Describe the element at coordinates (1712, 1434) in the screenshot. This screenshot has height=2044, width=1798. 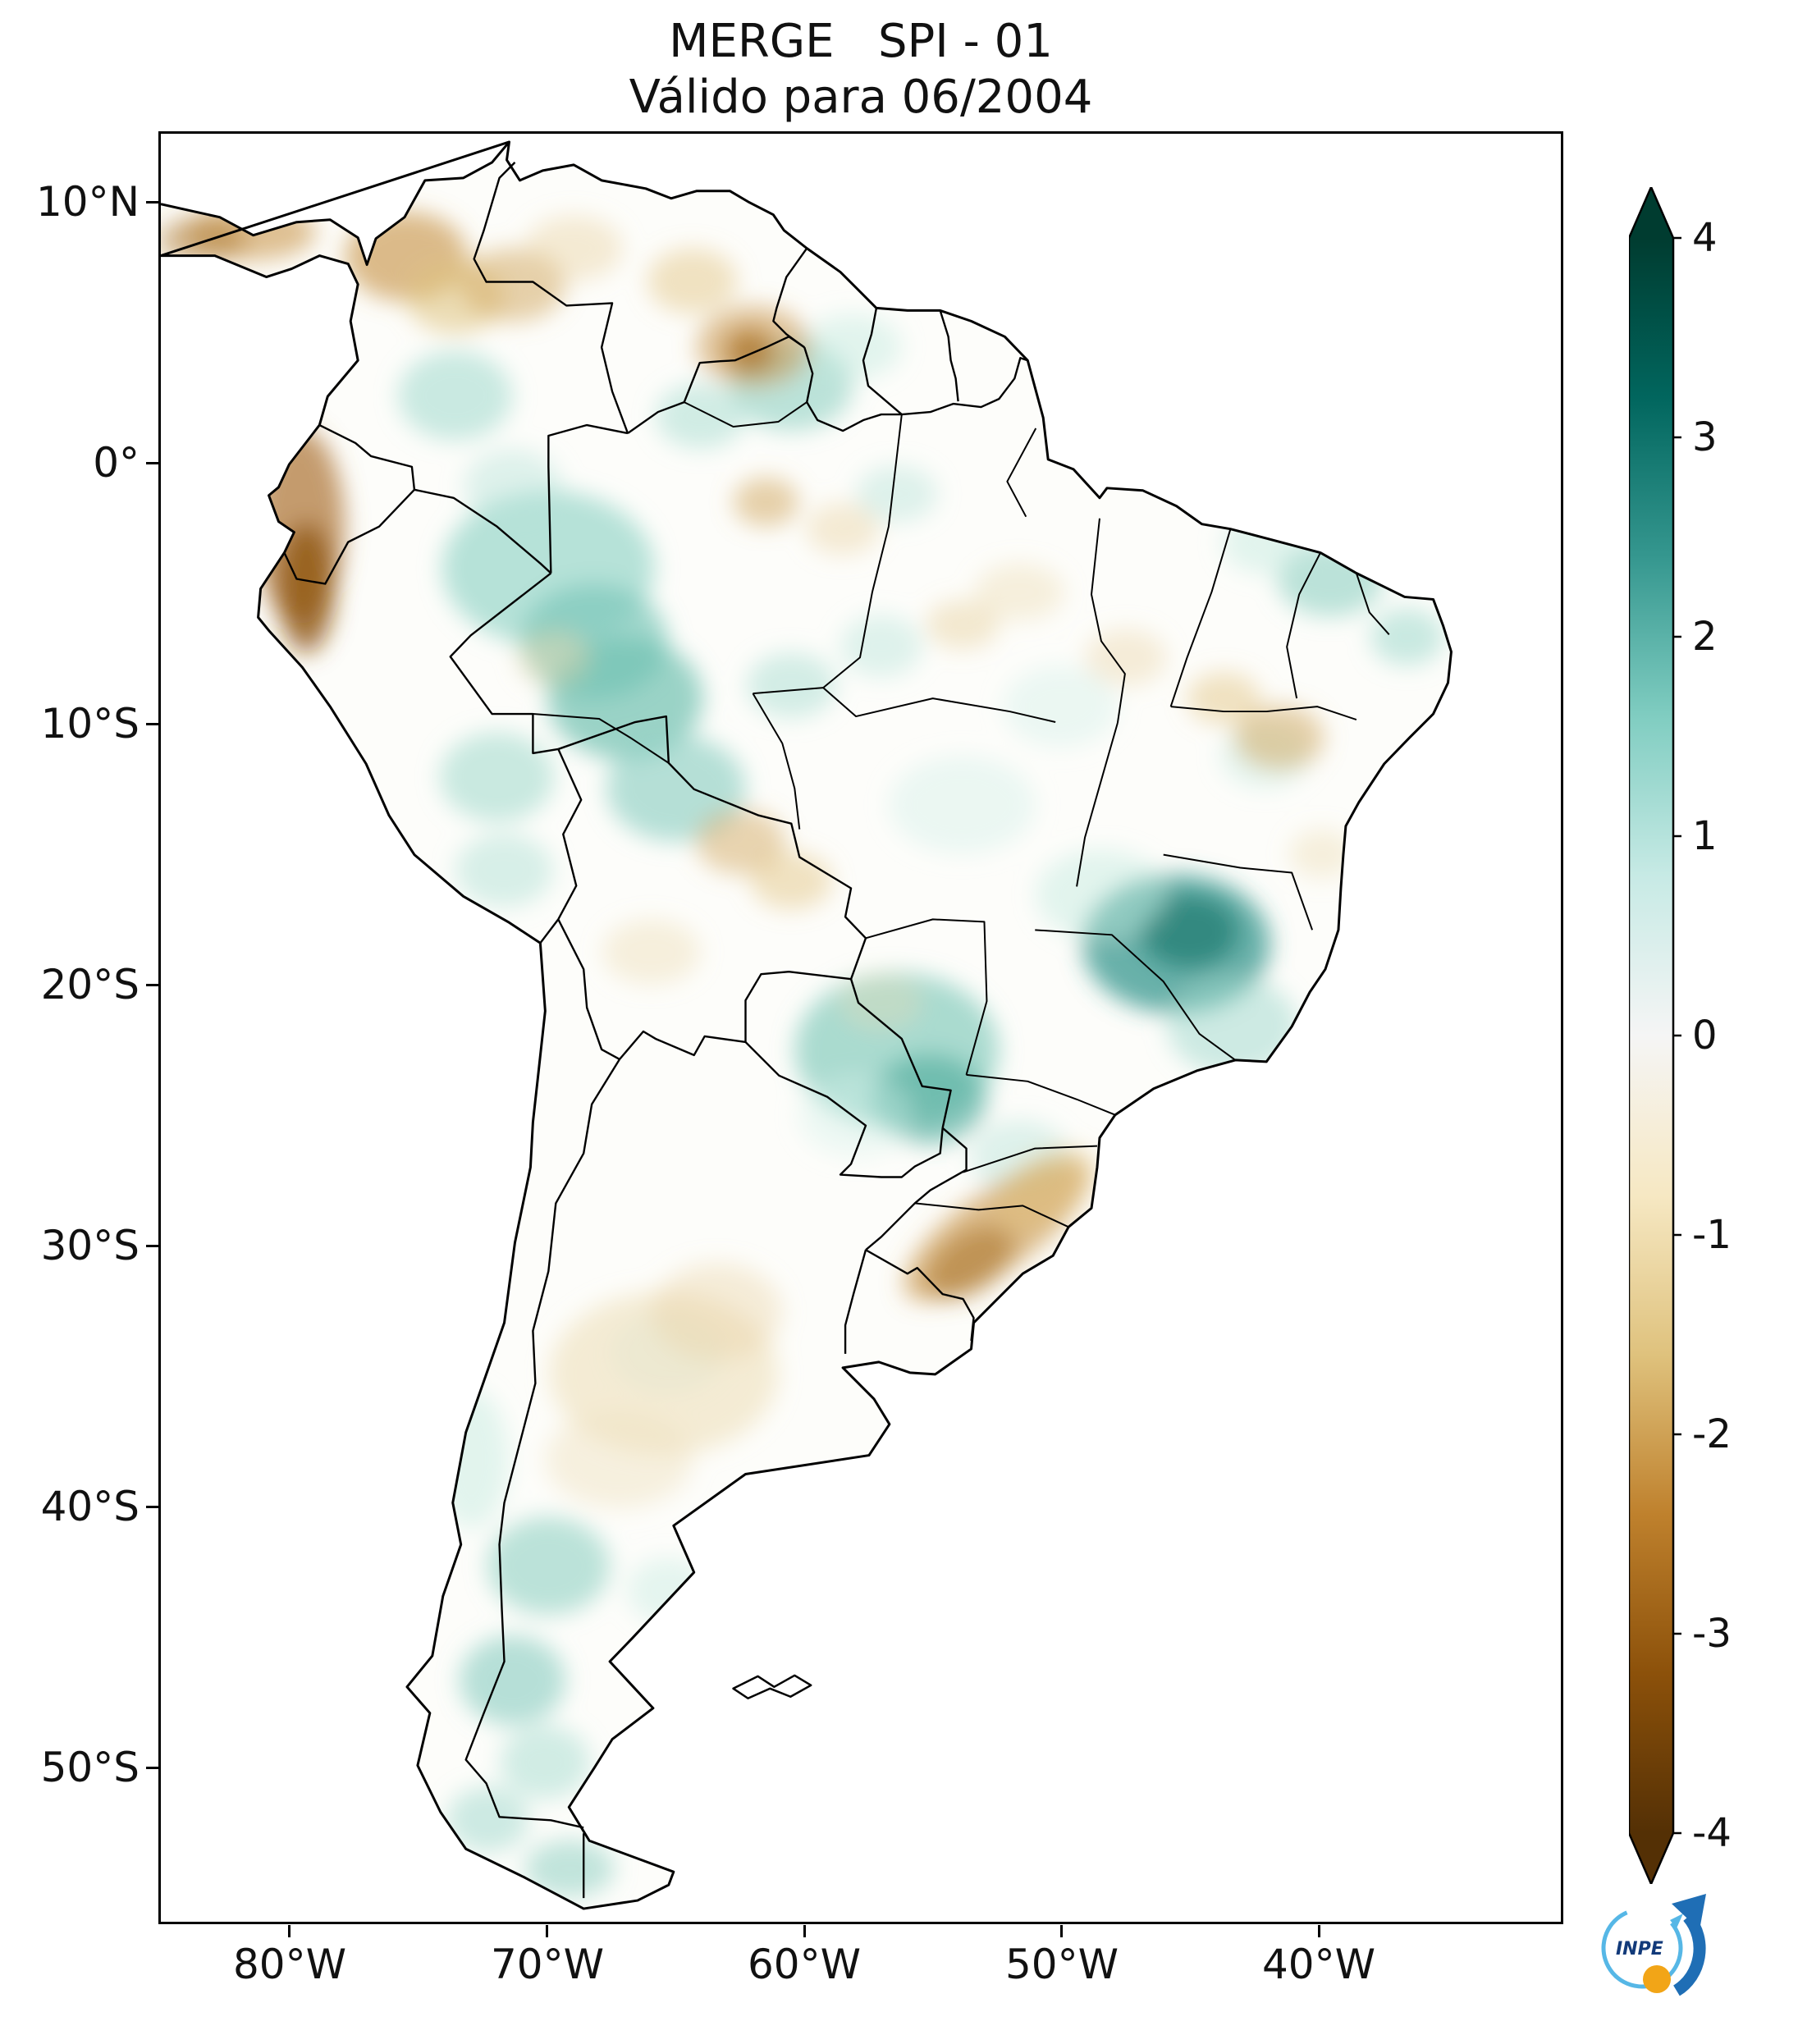
I see `colorbar-tick-label: -2` at that location.